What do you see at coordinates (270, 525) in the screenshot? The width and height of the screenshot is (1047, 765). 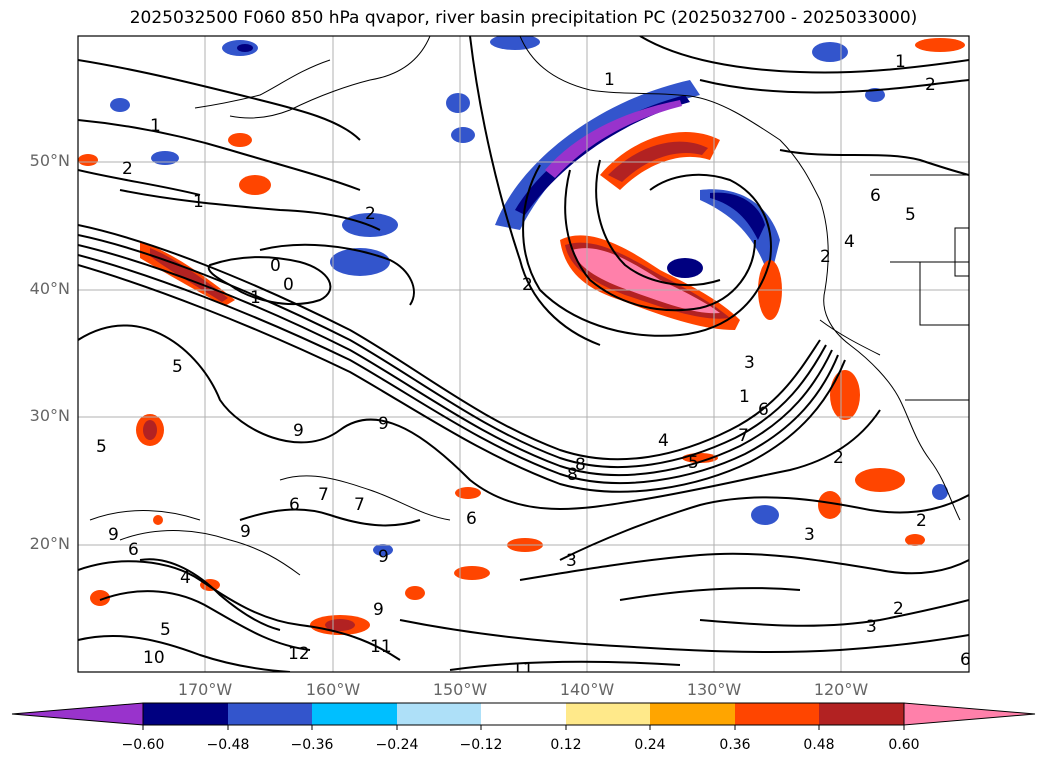 I see `secondary-contours` at bounding box center [270, 525].